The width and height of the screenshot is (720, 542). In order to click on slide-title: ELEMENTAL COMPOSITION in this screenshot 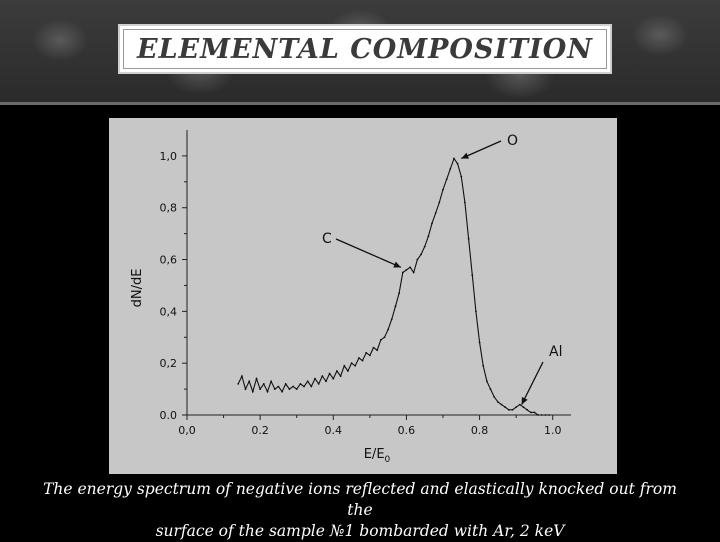, I will do `click(364, 49)`.